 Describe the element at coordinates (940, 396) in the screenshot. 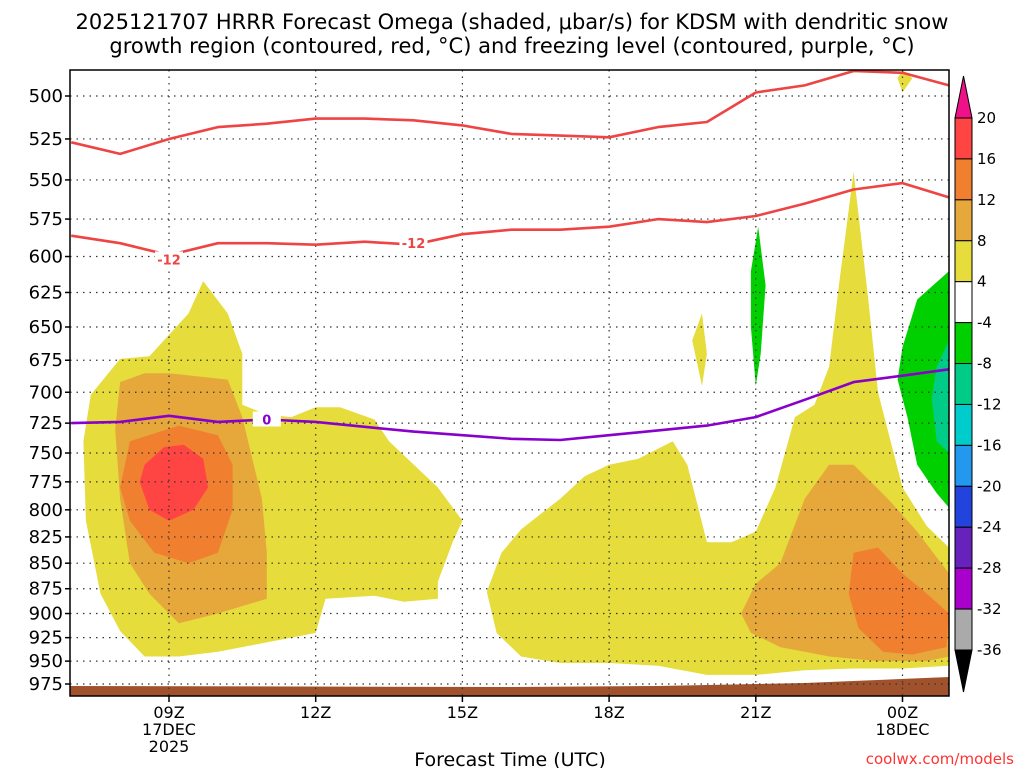

I see `omega-neg8-neg12-east` at that location.